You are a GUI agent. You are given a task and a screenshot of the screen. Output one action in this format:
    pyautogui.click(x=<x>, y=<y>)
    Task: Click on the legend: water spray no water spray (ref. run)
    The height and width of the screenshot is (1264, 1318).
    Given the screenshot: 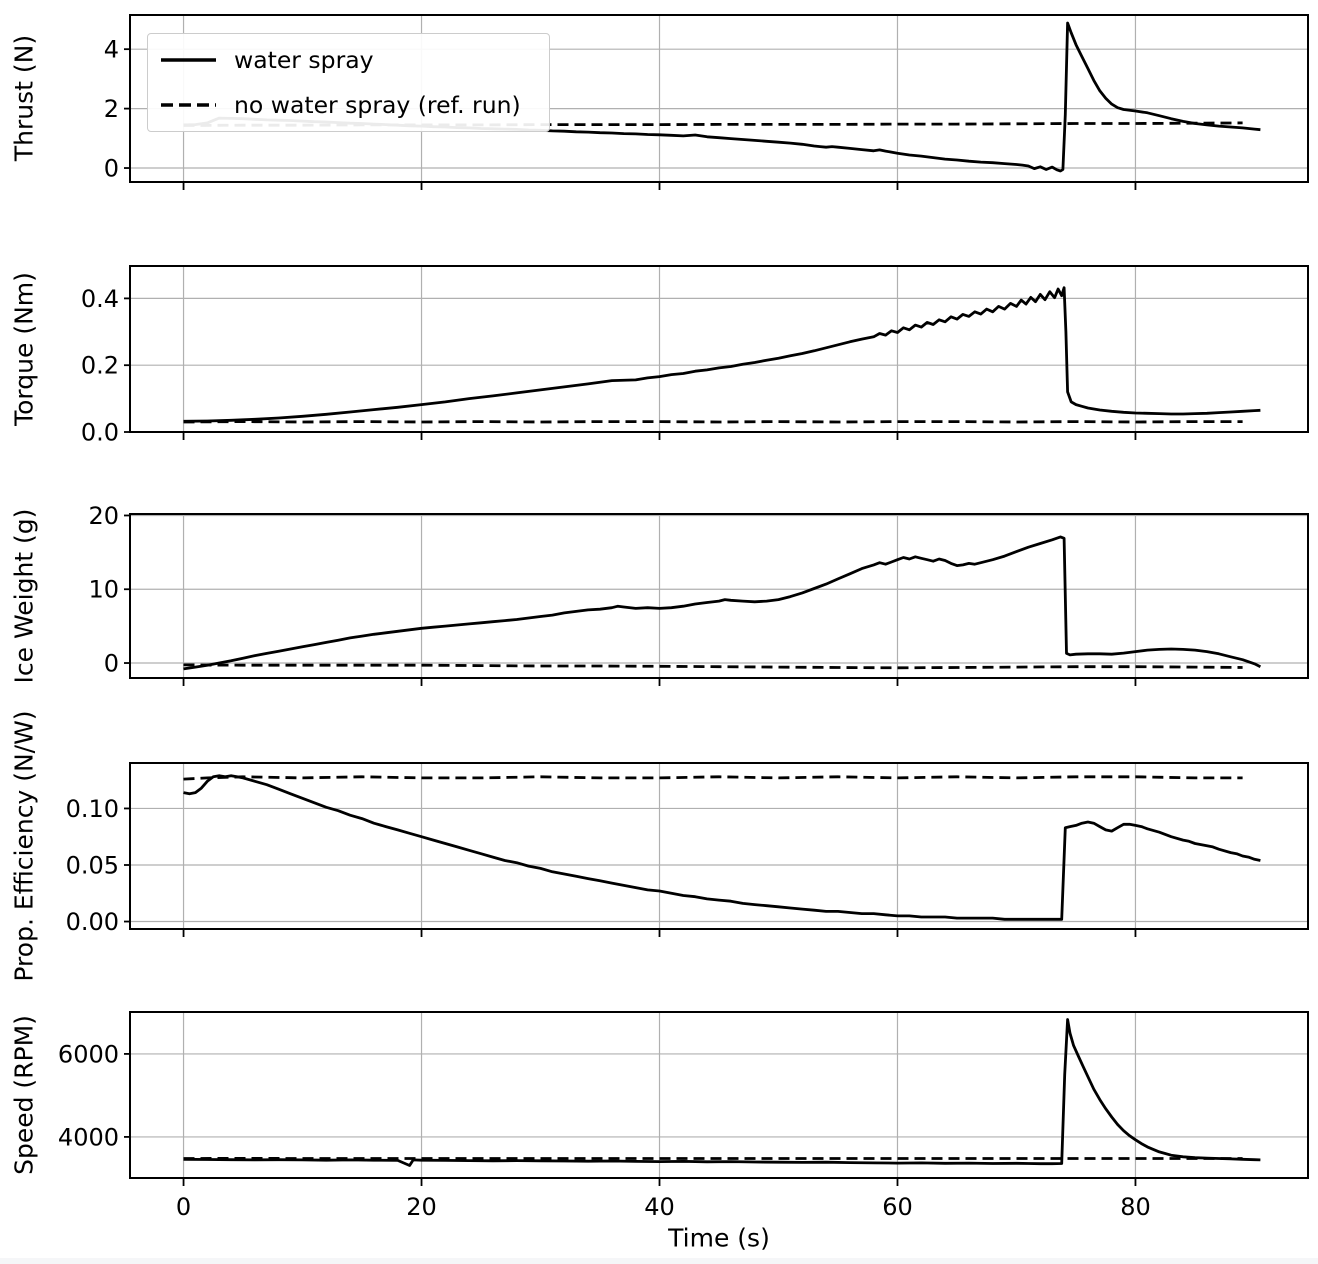 What is the action you would take?
    pyautogui.click(x=348, y=82)
    